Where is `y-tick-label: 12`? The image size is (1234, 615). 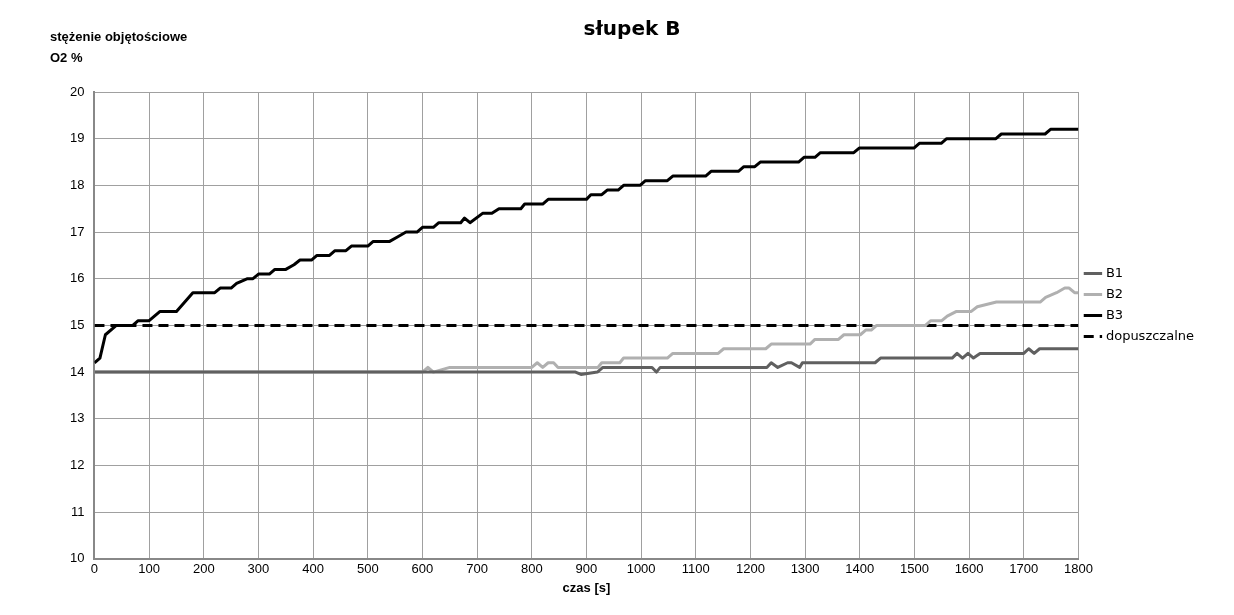
y-tick-label: 12 is located at coordinates (77, 465).